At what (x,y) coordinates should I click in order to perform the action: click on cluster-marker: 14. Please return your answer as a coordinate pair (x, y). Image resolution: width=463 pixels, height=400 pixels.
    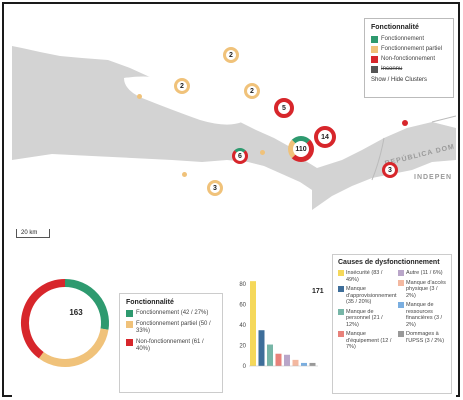
    Looking at the image, I should click on (325, 137).